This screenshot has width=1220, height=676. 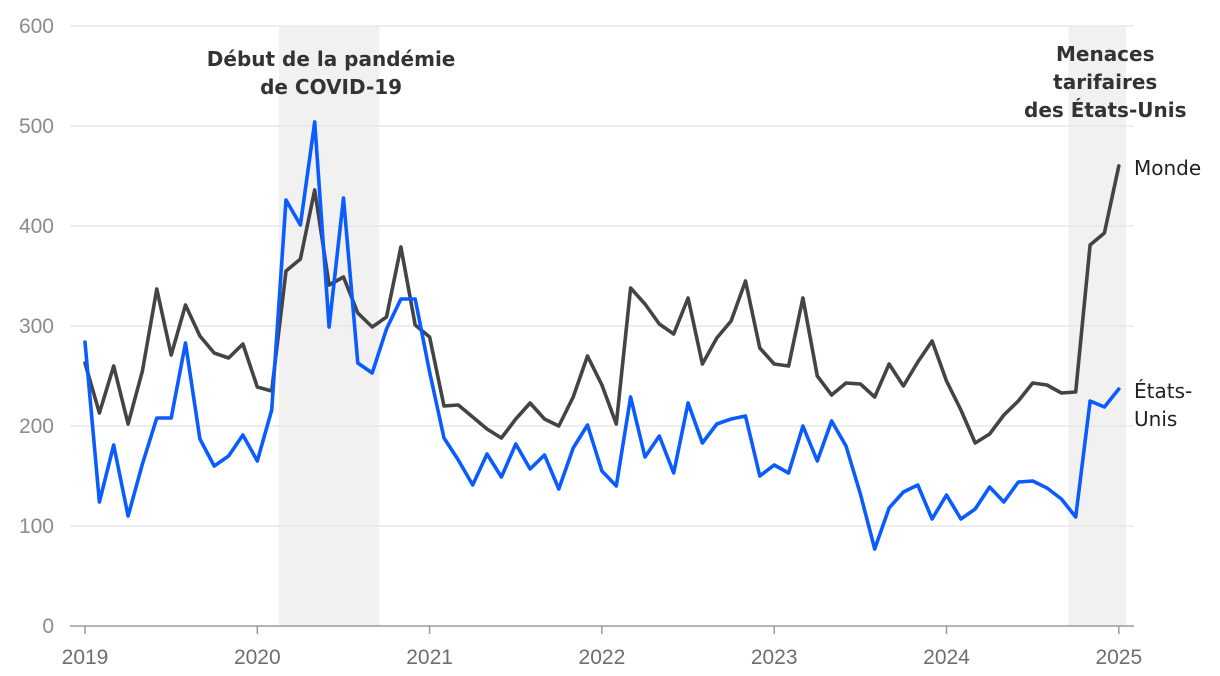 I want to click on x-tick-label: 2021, so click(x=429, y=657).